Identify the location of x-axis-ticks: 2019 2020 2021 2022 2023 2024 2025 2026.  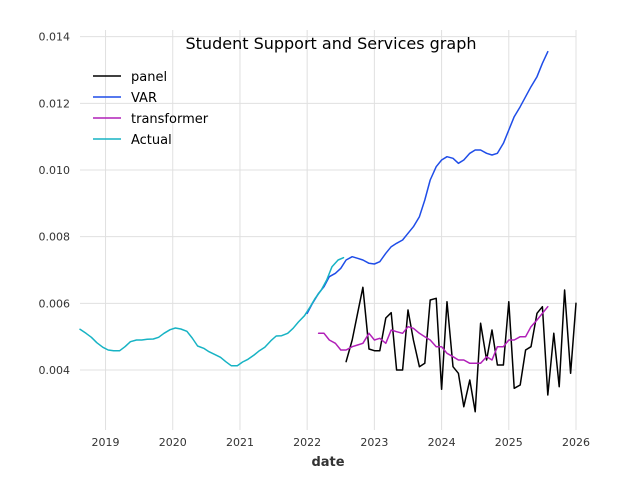
(341, 442).